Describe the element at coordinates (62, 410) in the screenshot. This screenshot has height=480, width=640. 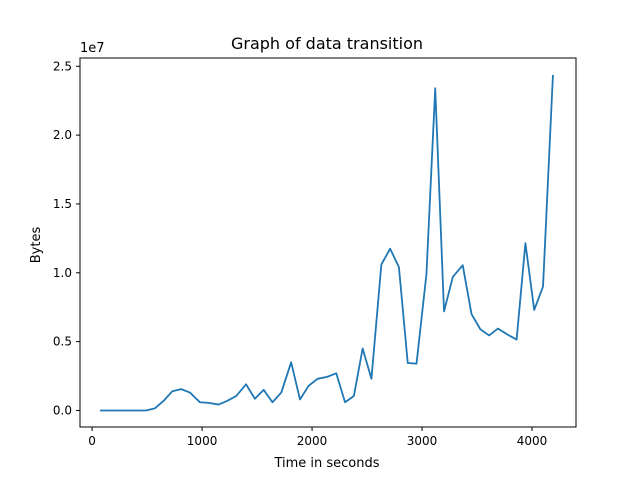
I see `y-tick-label: 0.0` at that location.